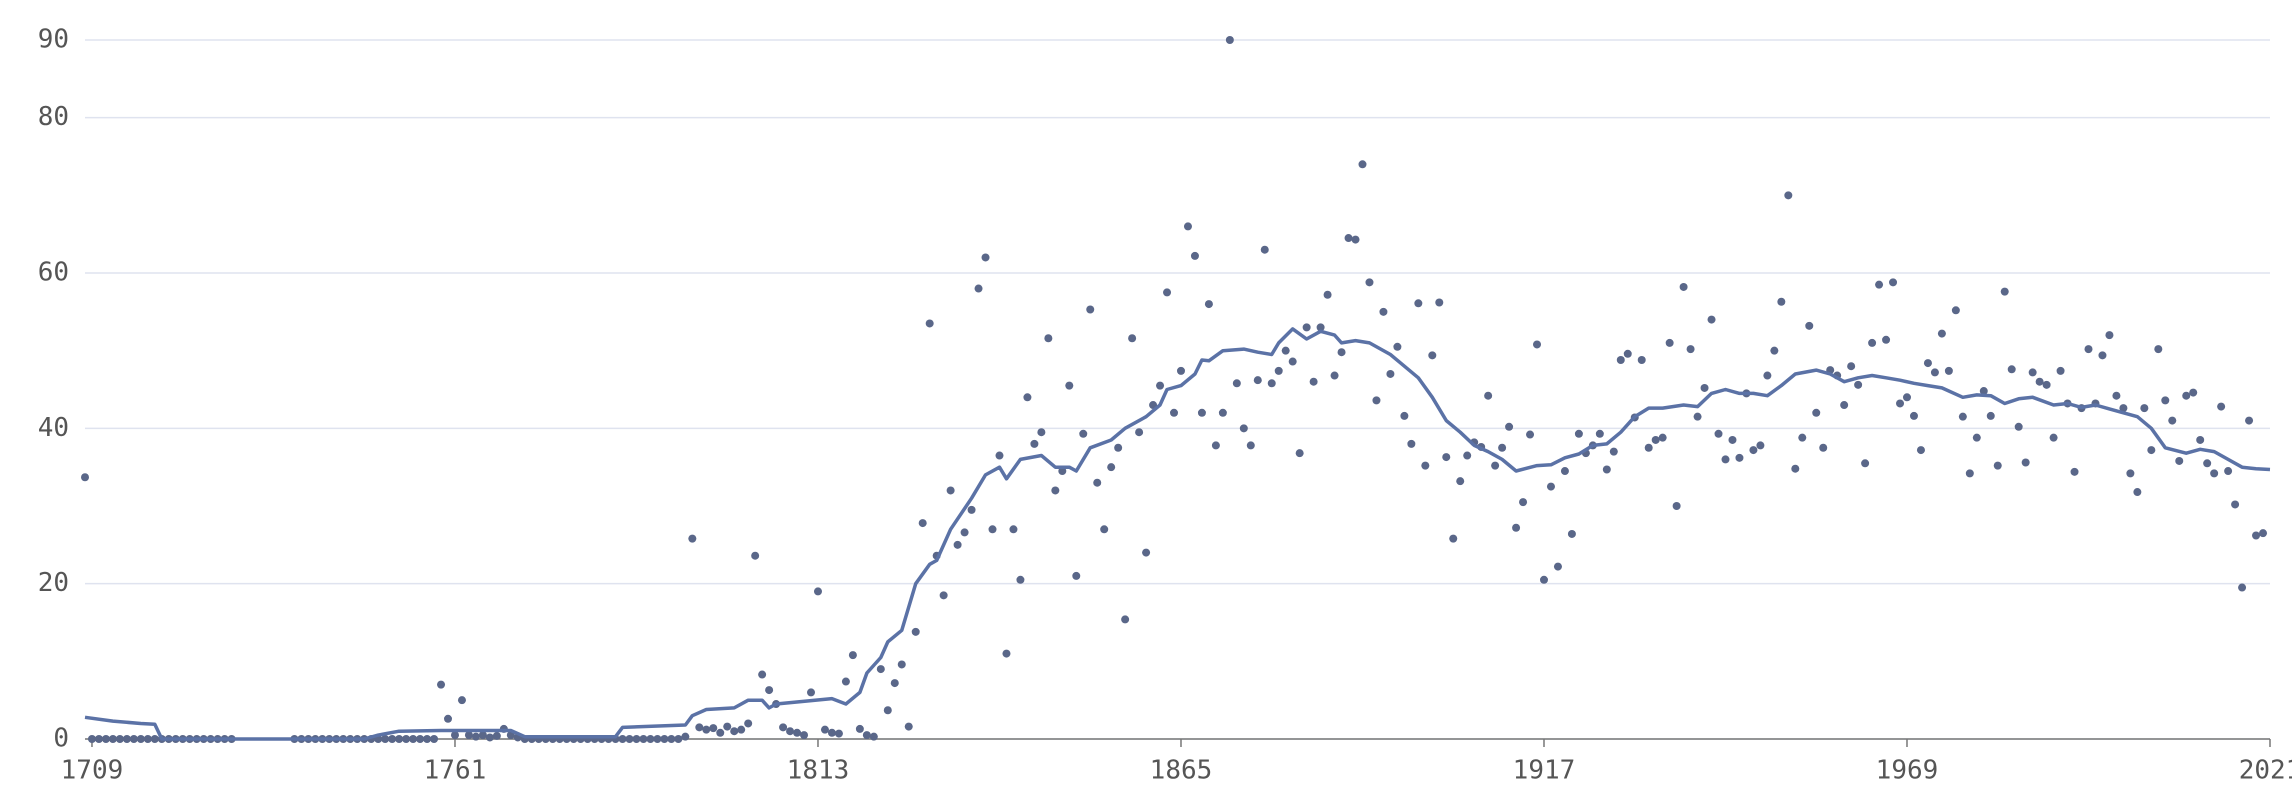  Describe the element at coordinates (53, 428) in the screenshot. I see `y-tick-label: 40` at that location.